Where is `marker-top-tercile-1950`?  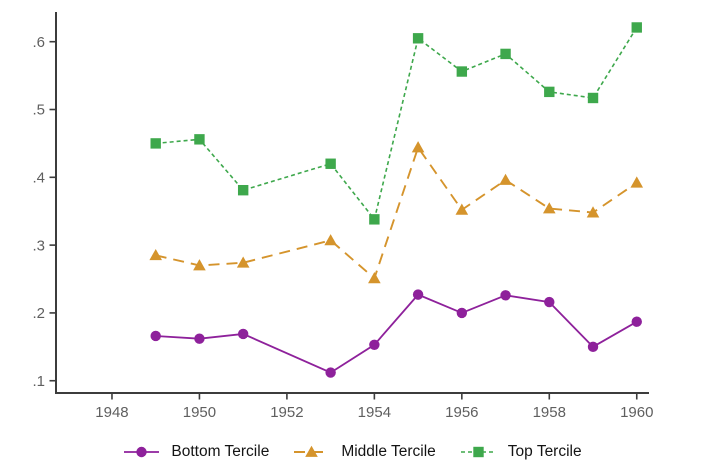 marker-top-tercile-1950 is located at coordinates (199, 139).